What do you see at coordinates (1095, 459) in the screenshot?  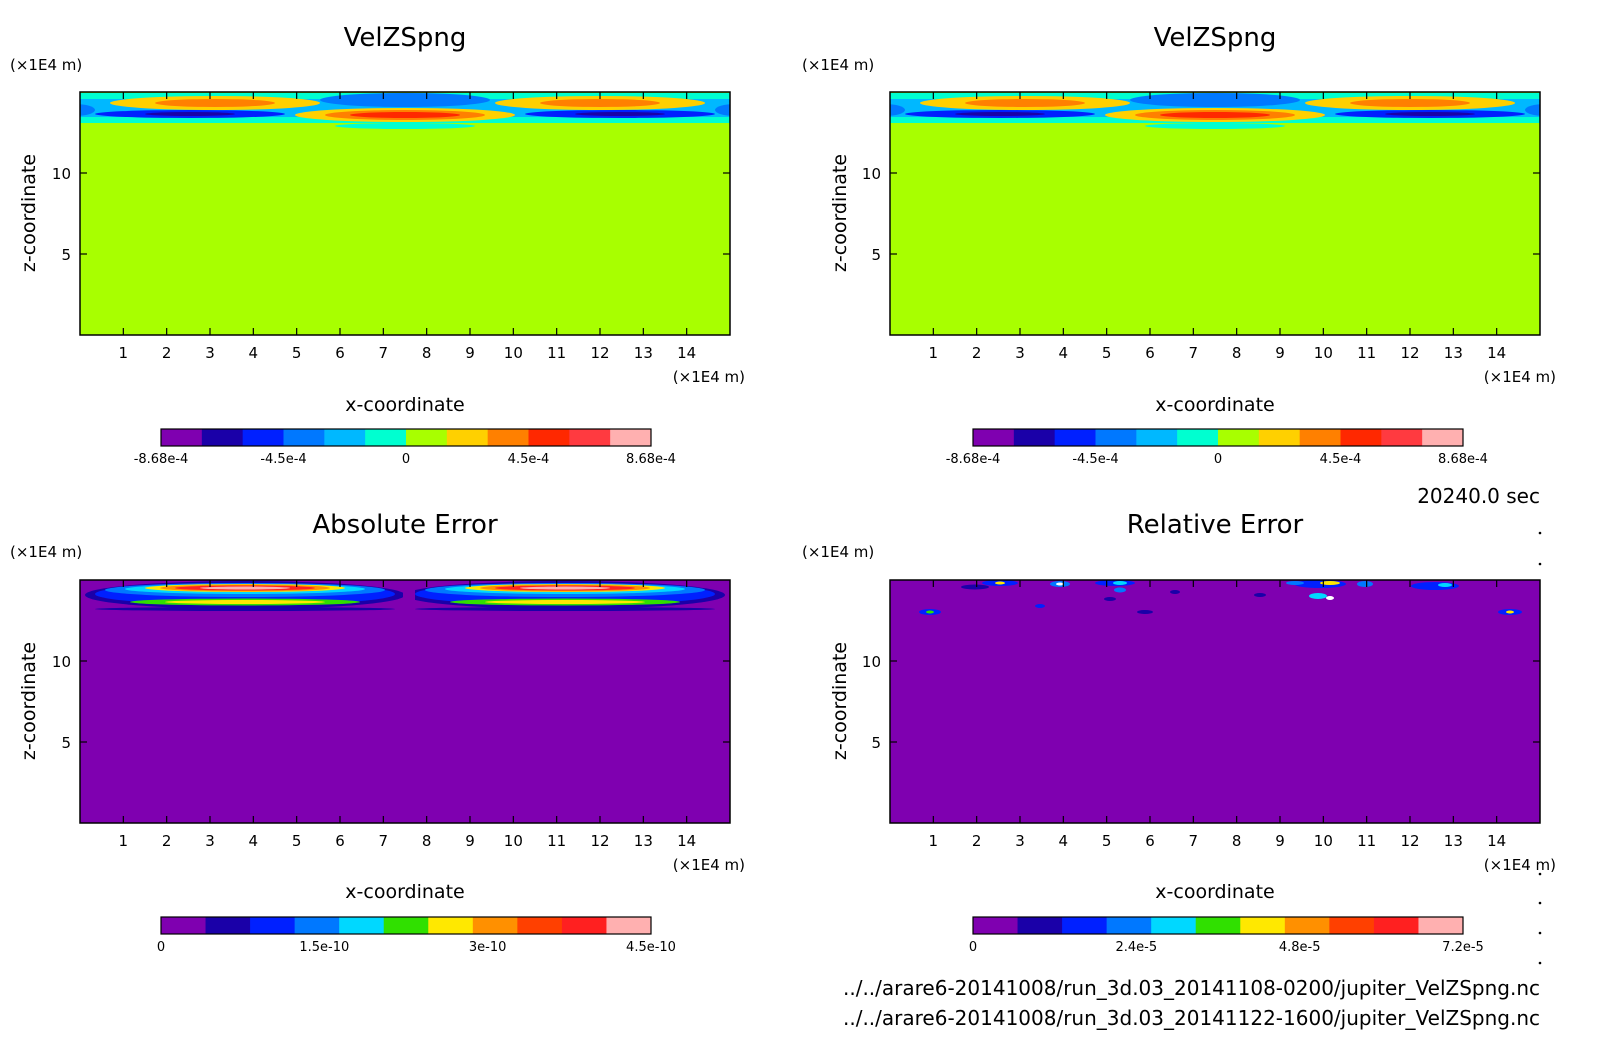 I see `colorbar-label: -4.5e-4` at bounding box center [1095, 459].